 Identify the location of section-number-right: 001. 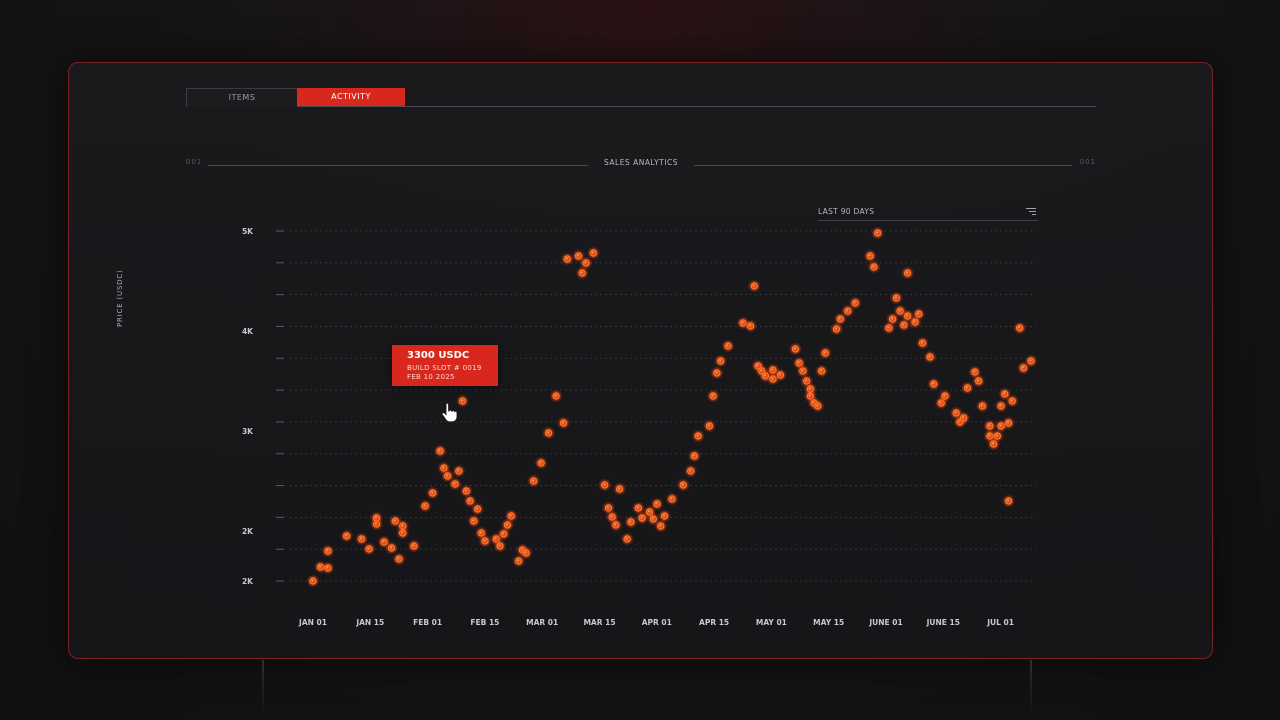
(1087, 162).